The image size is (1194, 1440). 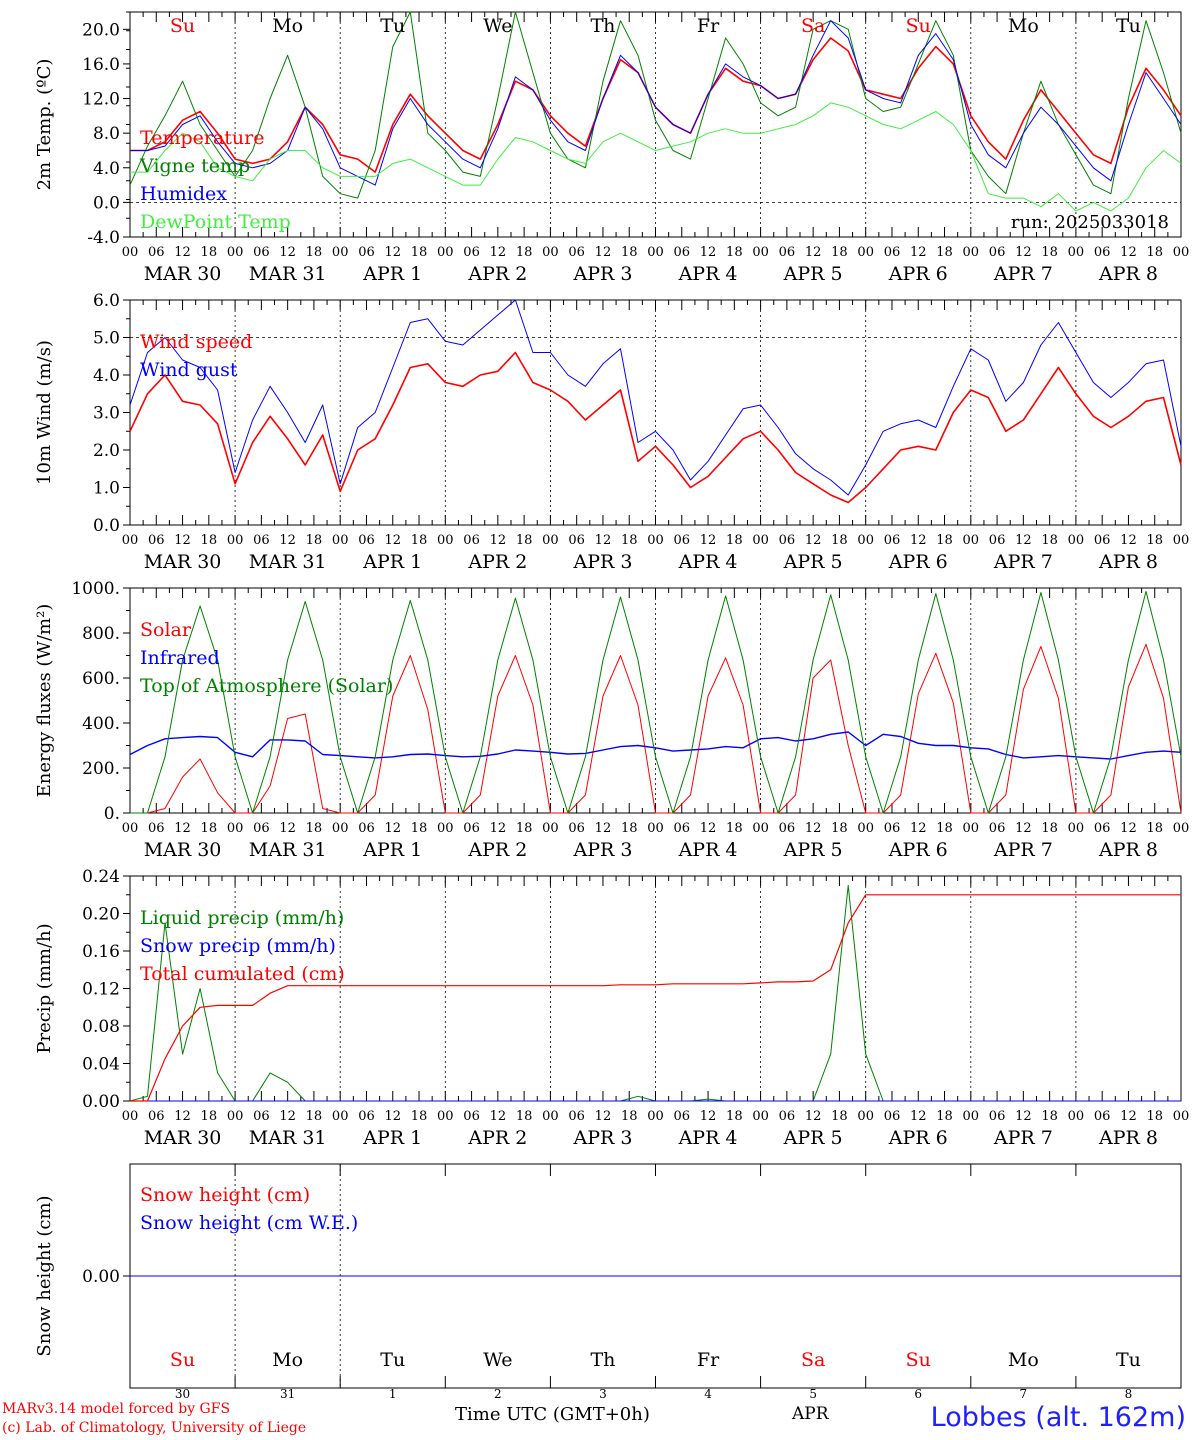 I want to click on series-line-humidex, so click(x=656, y=103).